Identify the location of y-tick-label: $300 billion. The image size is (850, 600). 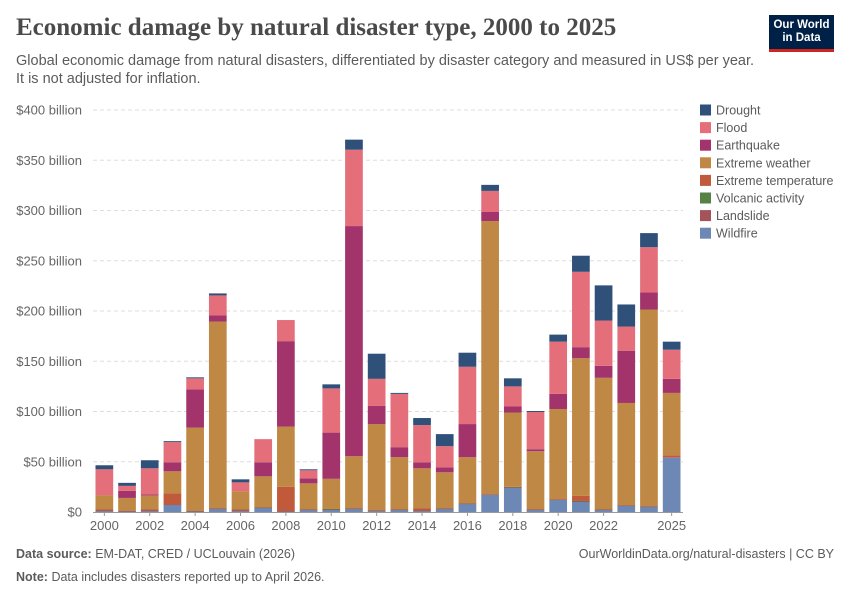
(49, 210).